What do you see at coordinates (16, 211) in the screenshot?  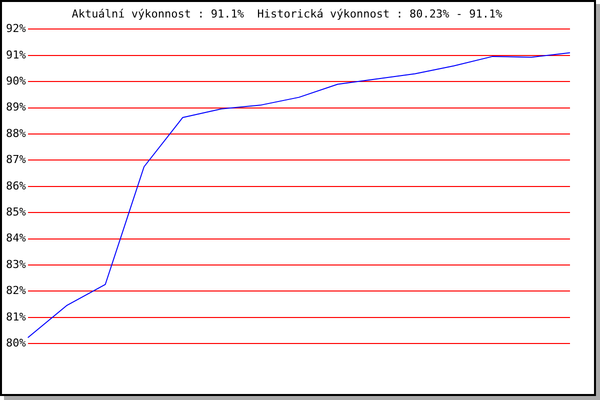 I see `y-tick-label: 85%` at bounding box center [16, 211].